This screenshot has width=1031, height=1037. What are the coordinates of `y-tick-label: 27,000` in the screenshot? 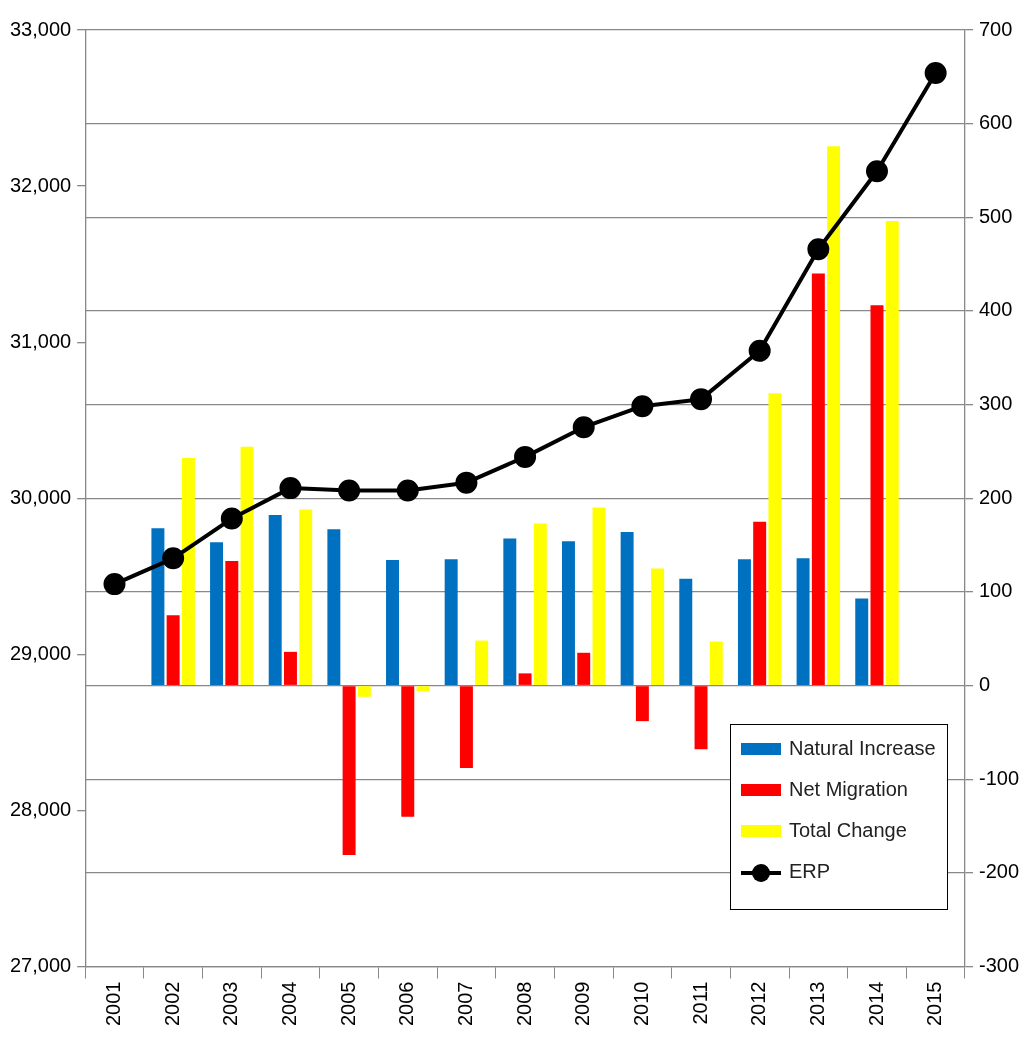 It's located at (41, 965).